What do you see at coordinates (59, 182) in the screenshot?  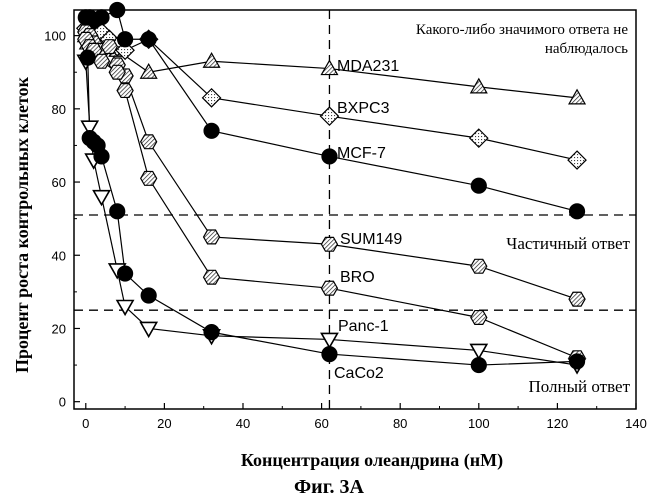 I see `y-tick-label-60: 60` at bounding box center [59, 182].